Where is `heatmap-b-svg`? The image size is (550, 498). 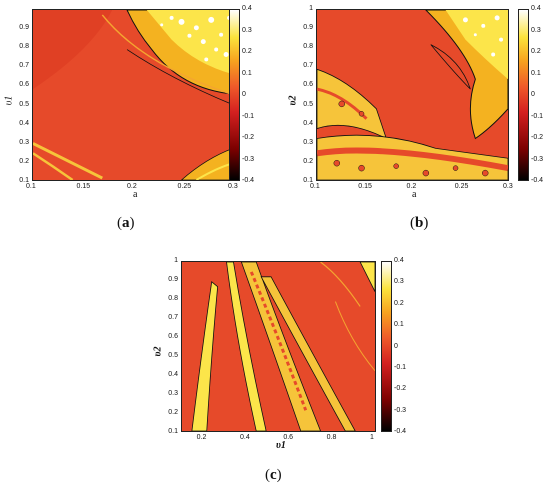
heatmap-b-svg is located at coordinates (412, 95).